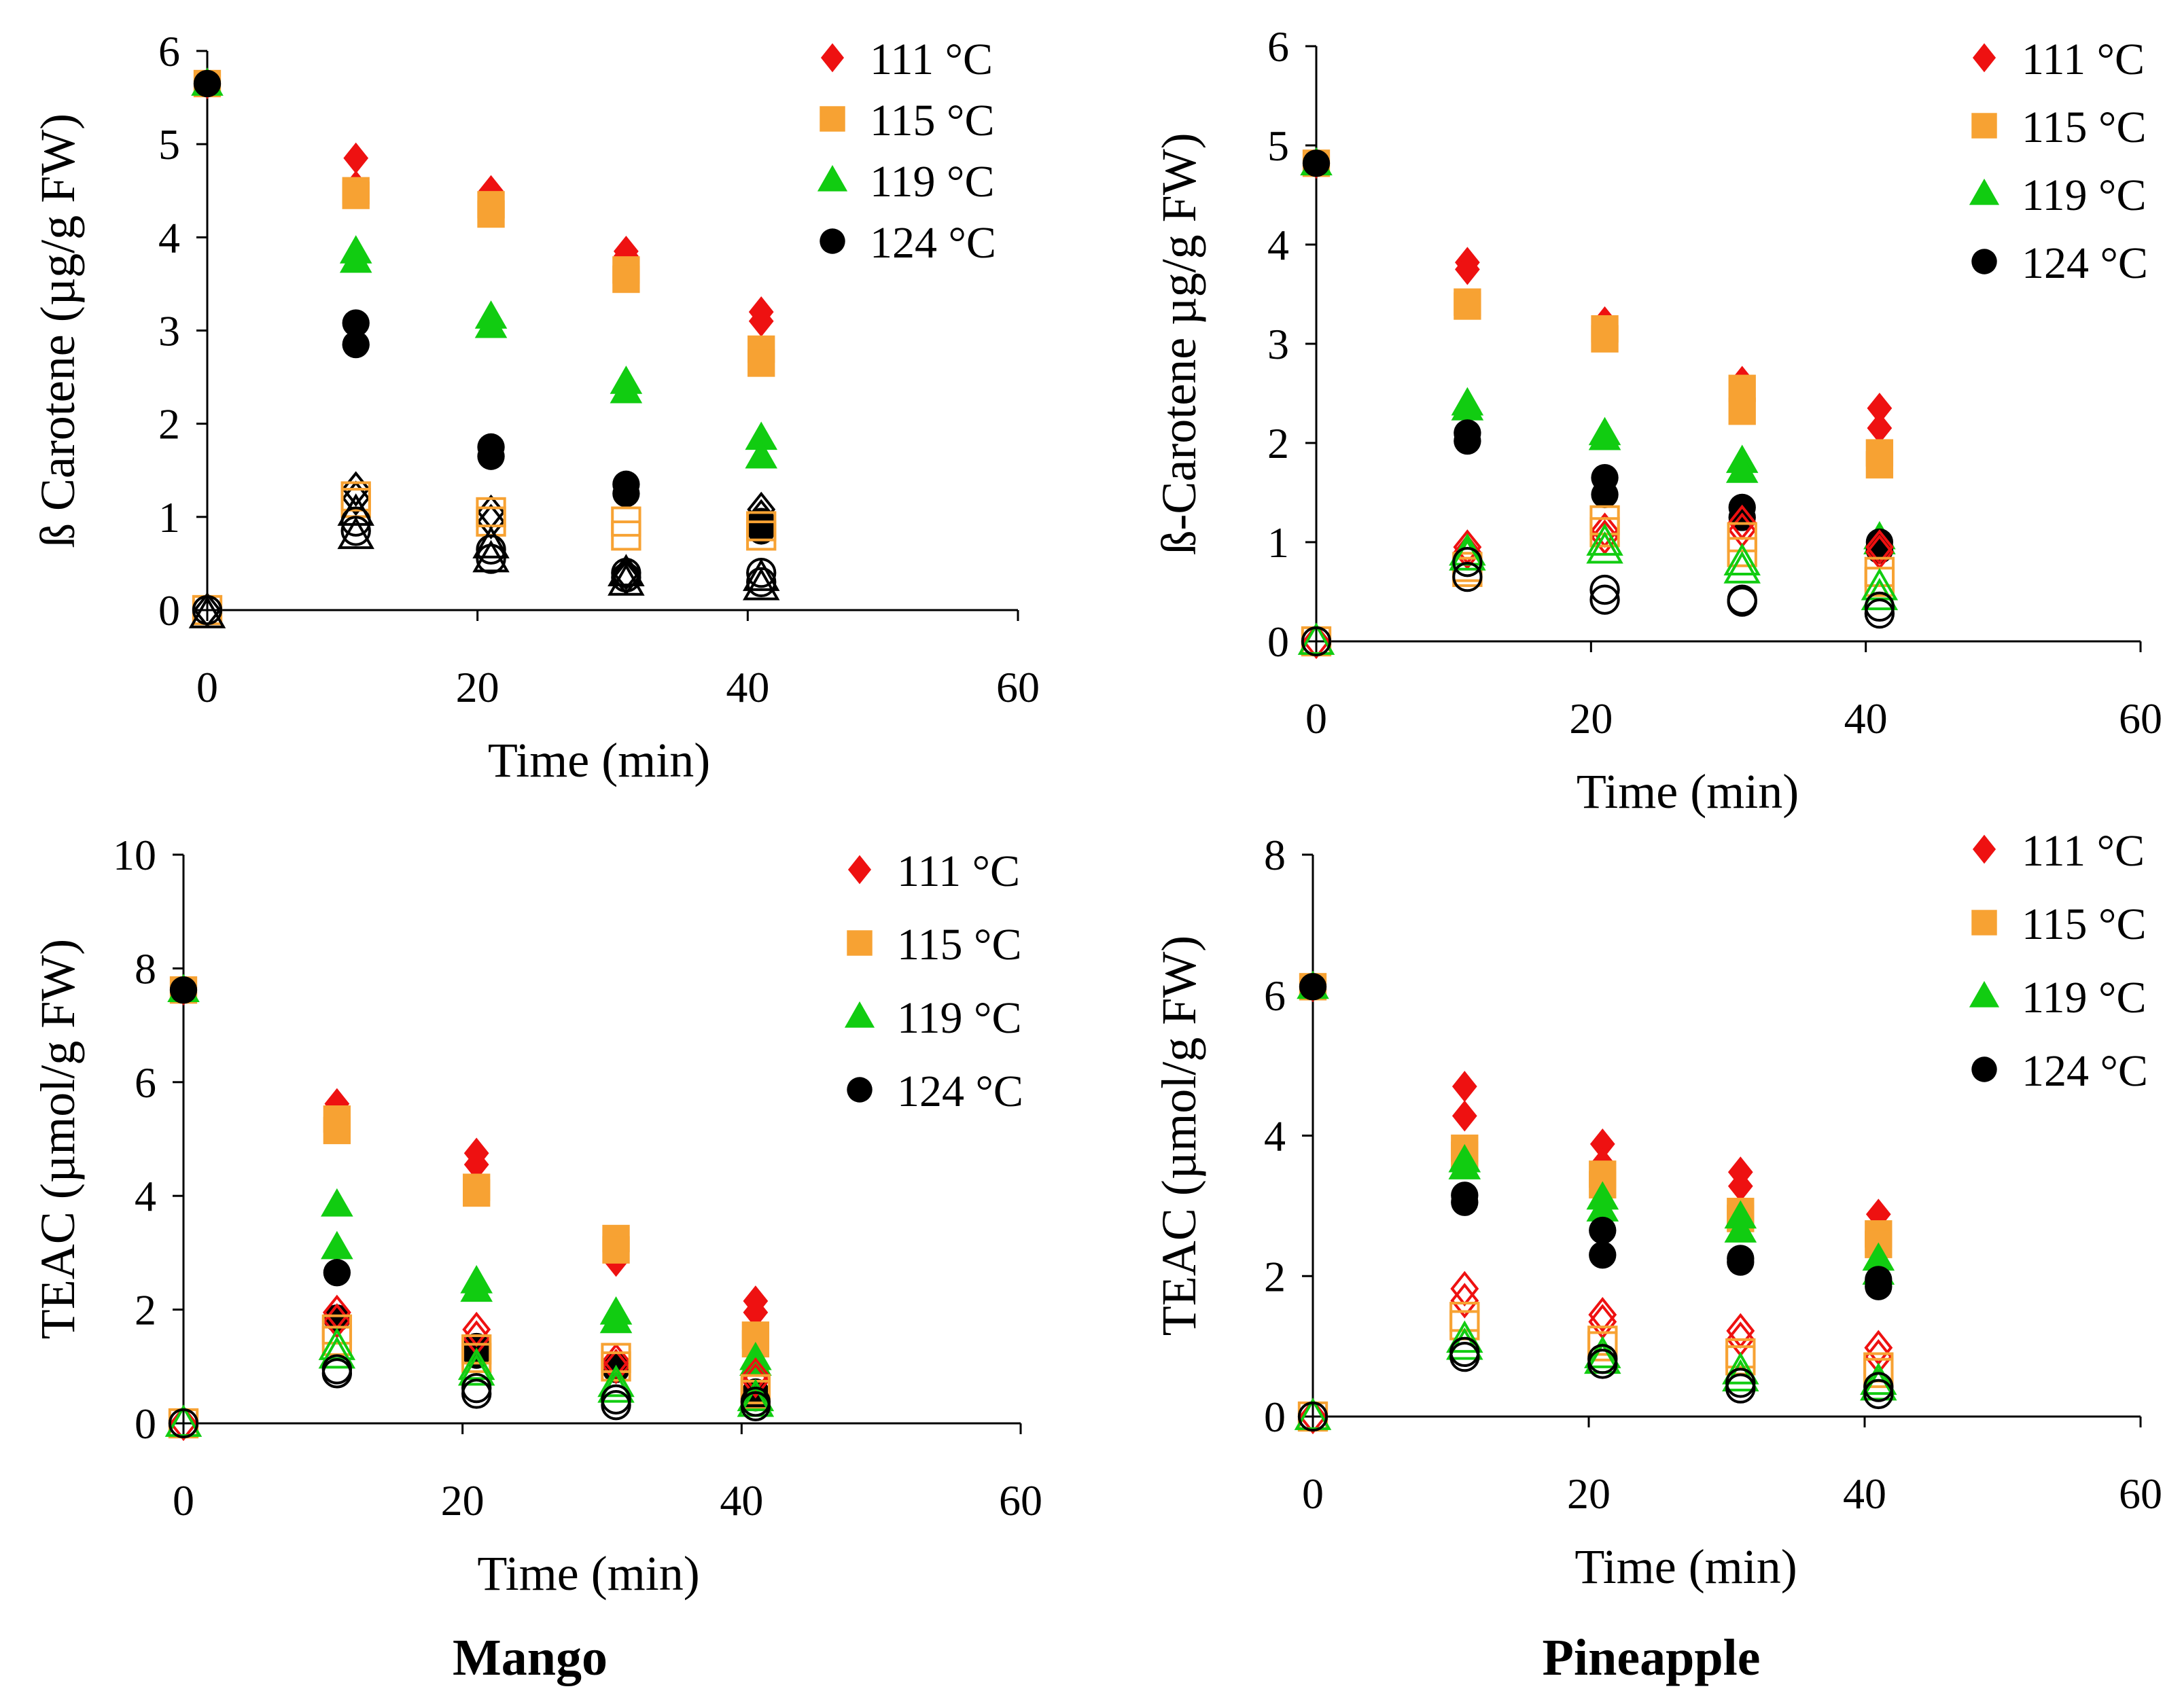 This screenshot has height=1708, width=2182. Describe the element at coordinates (58, 330) in the screenshot. I see `y-axis-label: ß Carotene (µg/g FW)` at that location.